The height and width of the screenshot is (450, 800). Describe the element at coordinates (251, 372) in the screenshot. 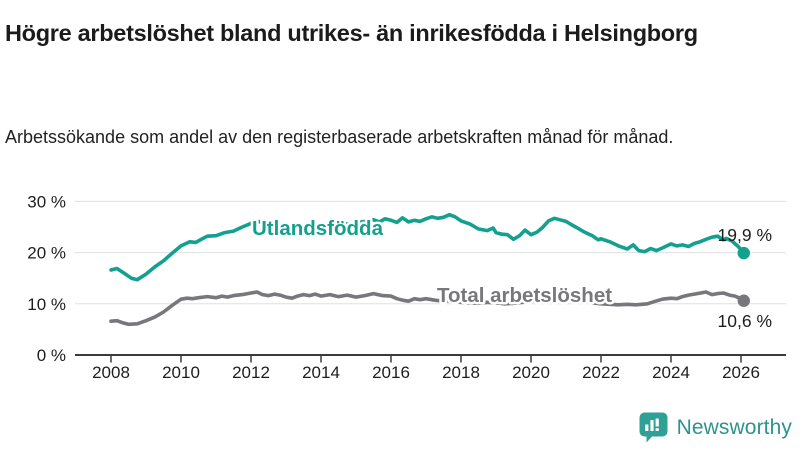

I see `x-tick-label-2012: 2012` at that location.